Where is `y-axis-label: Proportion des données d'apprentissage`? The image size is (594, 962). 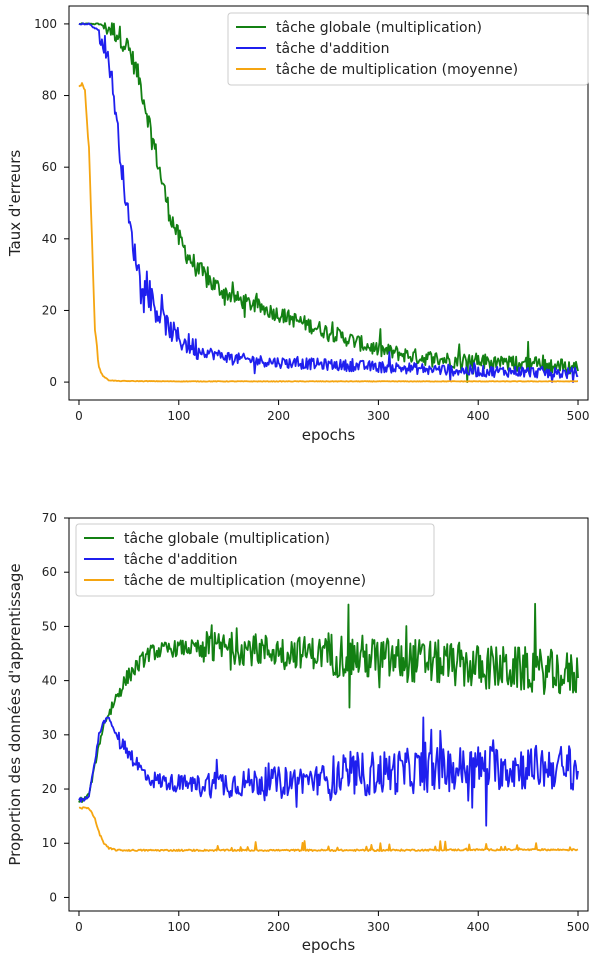 y-axis-label: Proportion des données d'apprentissage is located at coordinates (15, 714).